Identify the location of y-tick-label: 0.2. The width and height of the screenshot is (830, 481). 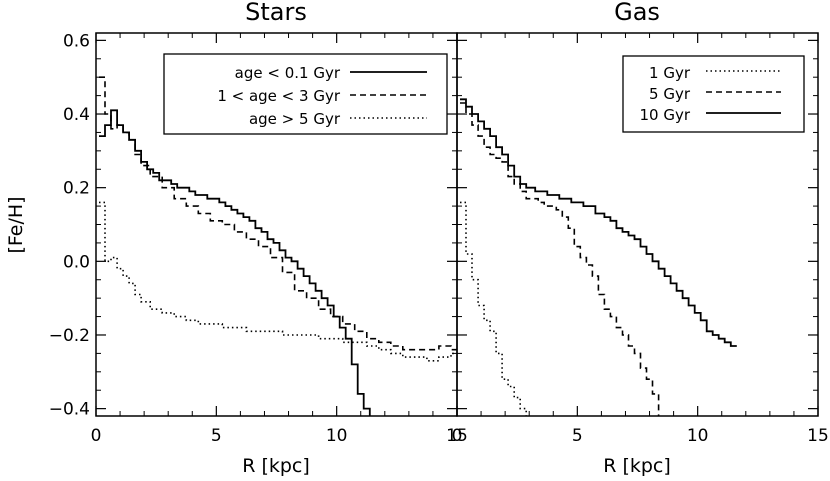
(76, 189).